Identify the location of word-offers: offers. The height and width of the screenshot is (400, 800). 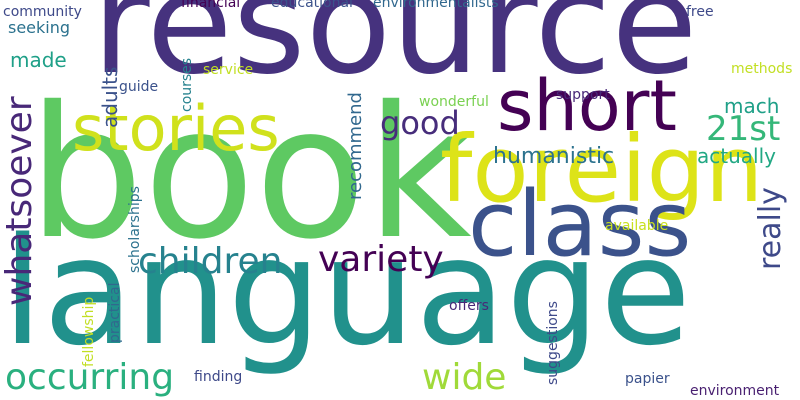
(469, 306).